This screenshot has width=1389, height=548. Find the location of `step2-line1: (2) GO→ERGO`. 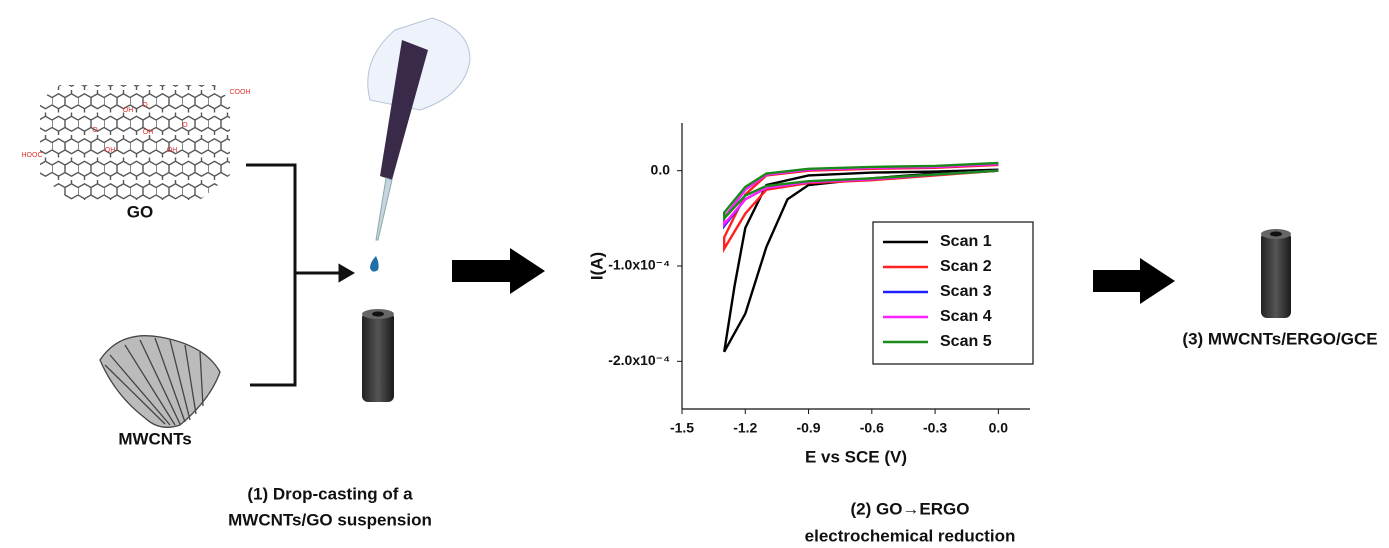

step2-line1: (2) GO→ERGO is located at coordinates (909, 508).